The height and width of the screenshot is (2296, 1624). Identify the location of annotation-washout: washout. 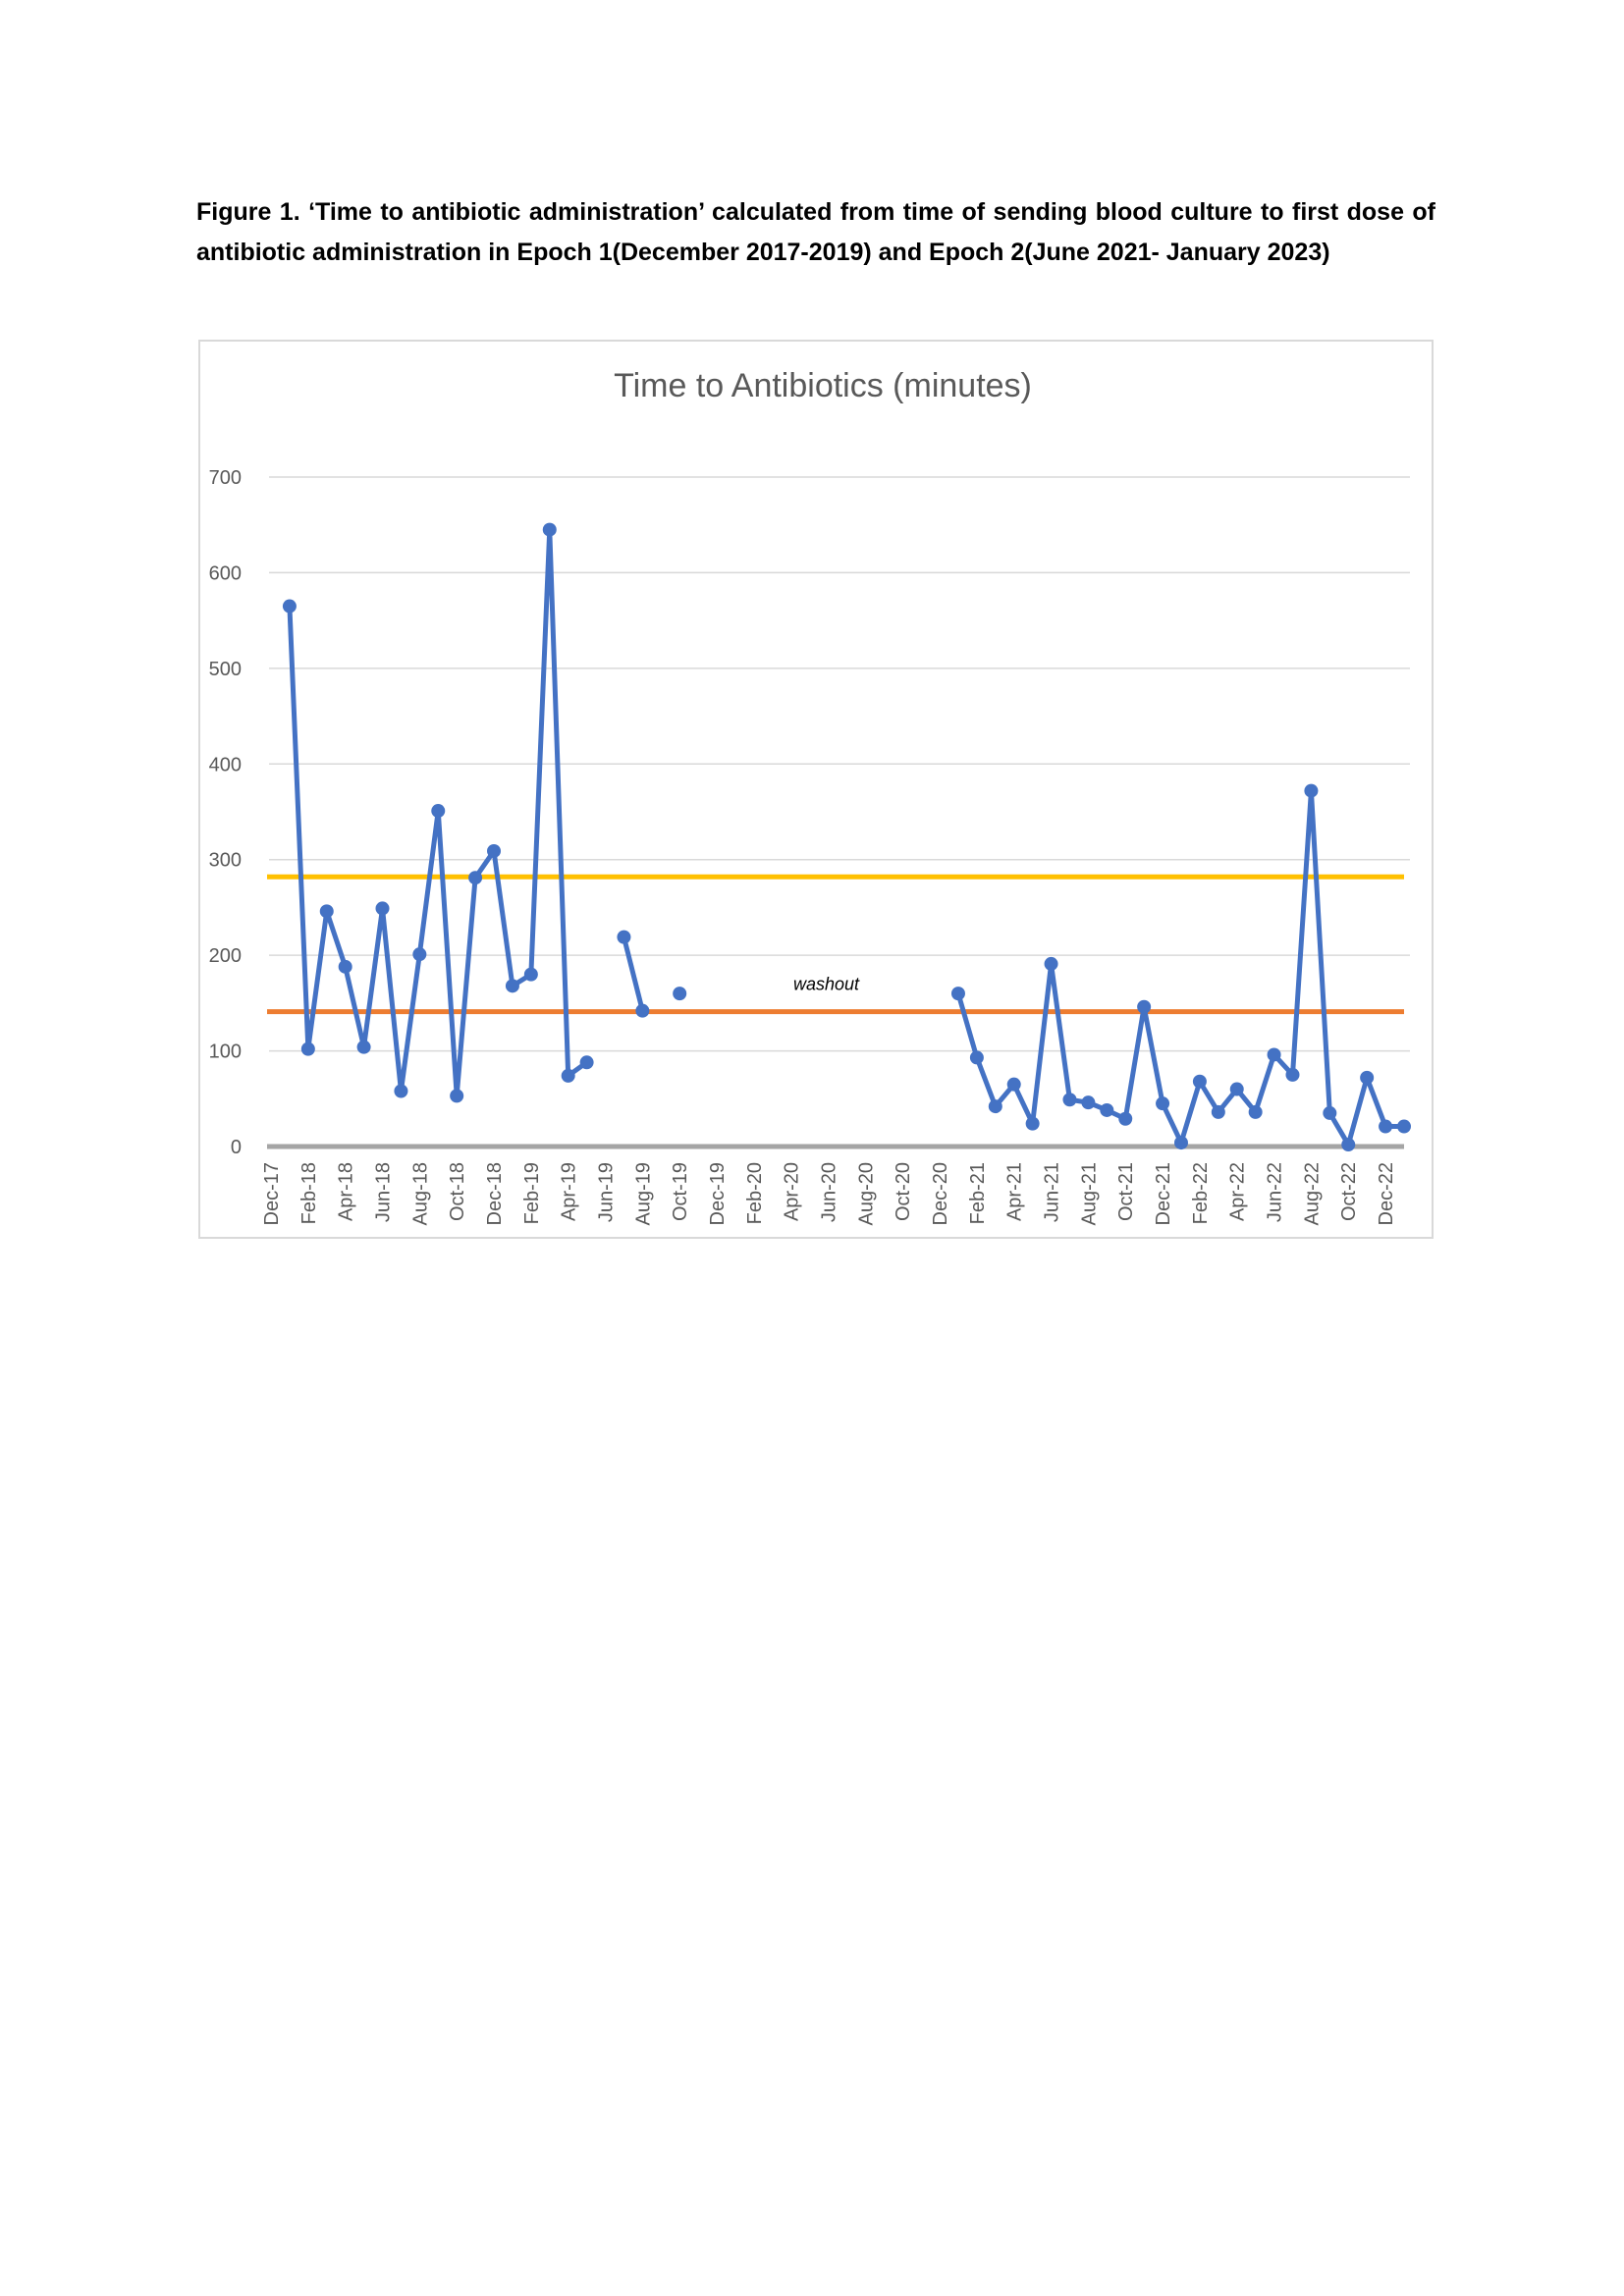
(826, 984).